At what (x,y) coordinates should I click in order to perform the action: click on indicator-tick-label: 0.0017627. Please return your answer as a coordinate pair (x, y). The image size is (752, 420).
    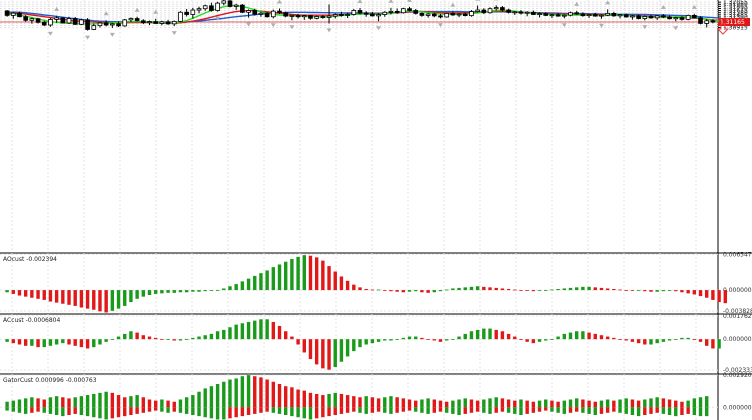
    Looking at the image, I should click on (737, 316).